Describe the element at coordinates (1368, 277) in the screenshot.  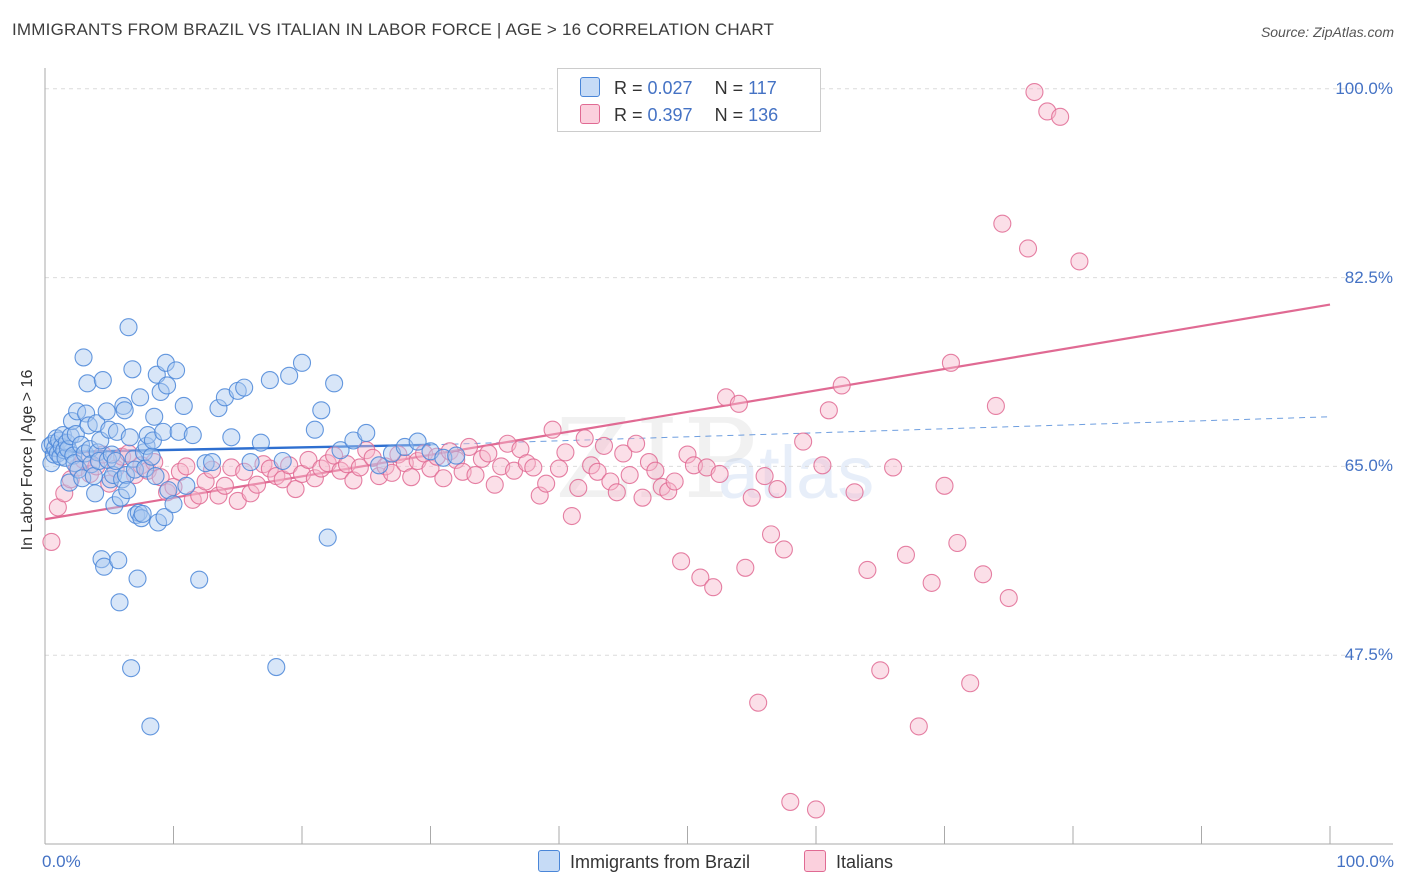
I see `y-tick-label: 82.5%` at that location.